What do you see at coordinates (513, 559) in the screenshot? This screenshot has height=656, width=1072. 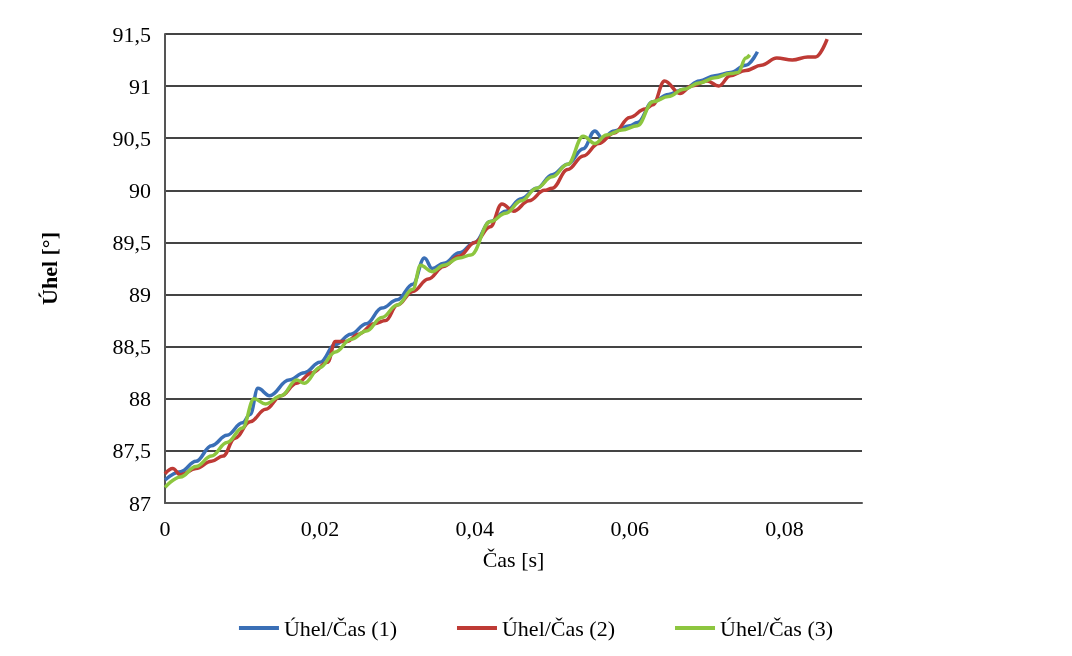 I see `x-axis-title: Čas [s]` at bounding box center [513, 559].